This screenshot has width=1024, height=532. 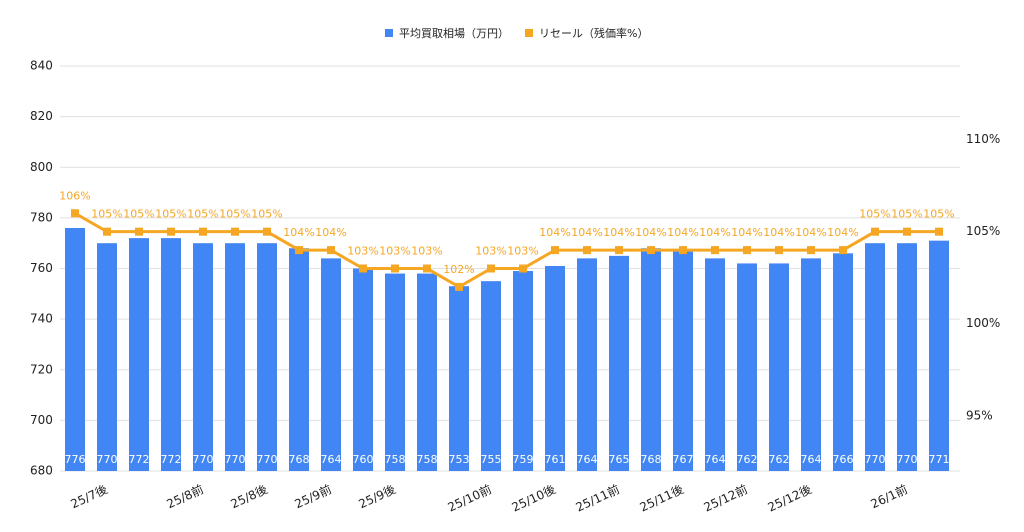 I want to click on y-tick-label: 720, so click(x=41, y=369).